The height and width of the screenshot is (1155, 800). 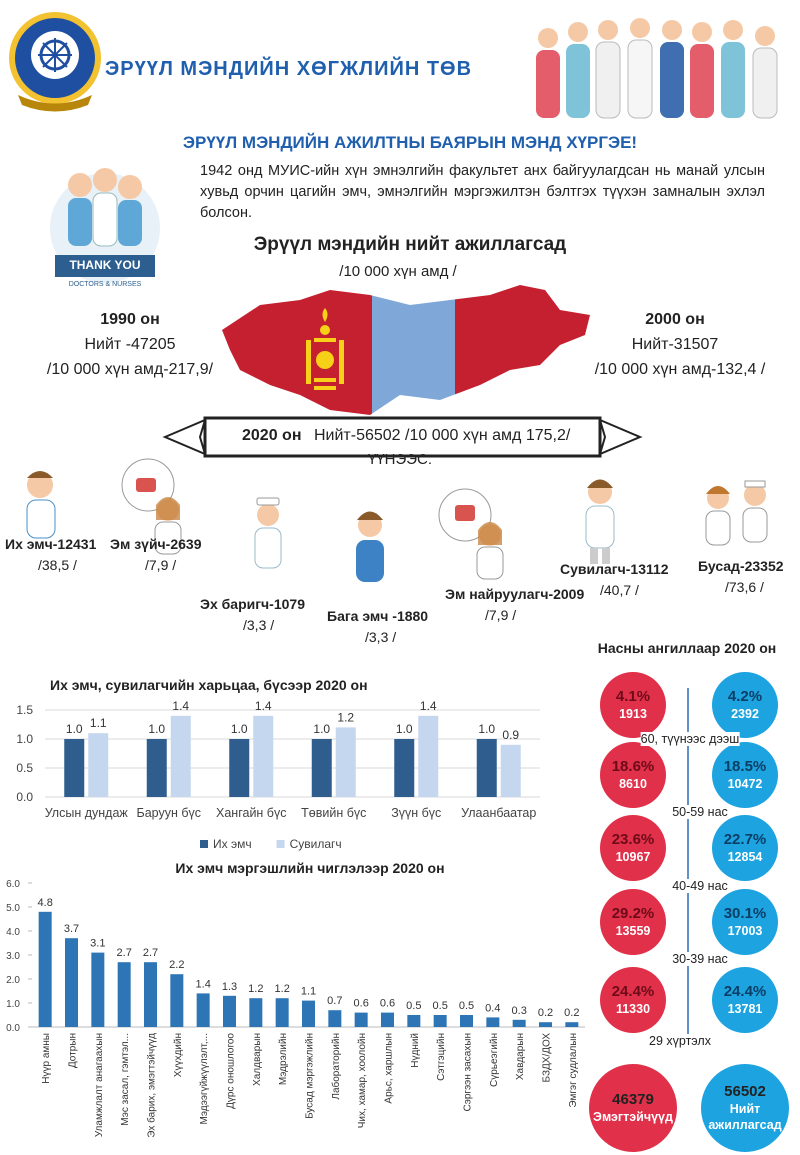 I want to click on year-1990: 1990 он, so click(x=130, y=319).